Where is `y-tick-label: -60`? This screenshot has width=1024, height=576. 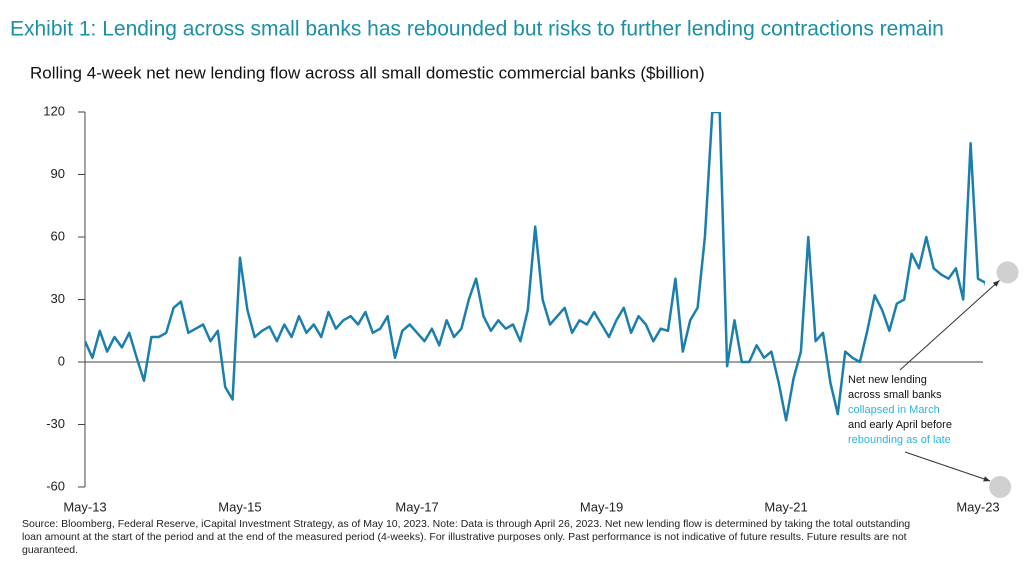
y-tick-label: -60 is located at coordinates (55, 485).